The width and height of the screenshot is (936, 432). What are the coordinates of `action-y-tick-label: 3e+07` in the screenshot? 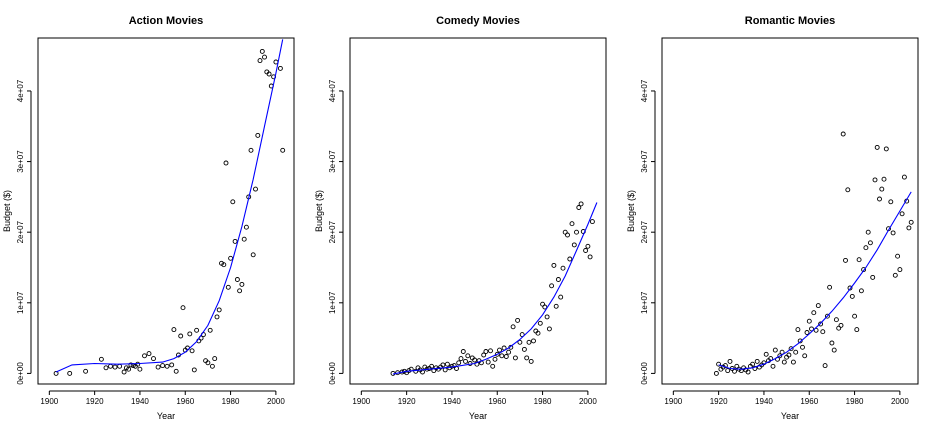 It's located at (20, 161).